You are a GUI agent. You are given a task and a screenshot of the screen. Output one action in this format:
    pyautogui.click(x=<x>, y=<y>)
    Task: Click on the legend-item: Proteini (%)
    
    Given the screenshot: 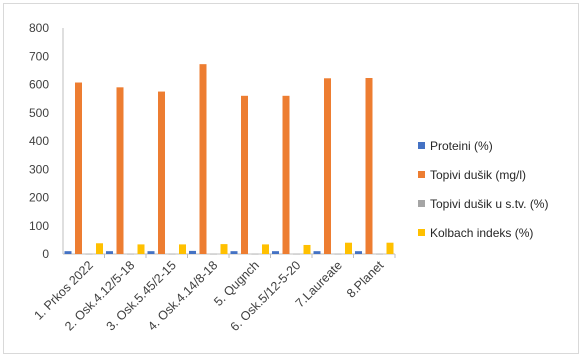 What is the action you would take?
    pyautogui.click(x=499, y=145)
    